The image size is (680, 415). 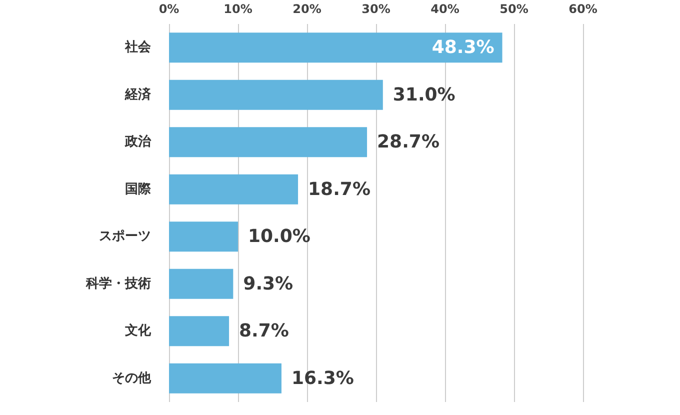 I want to click on y-tick-label: 経済, so click(x=138, y=94).